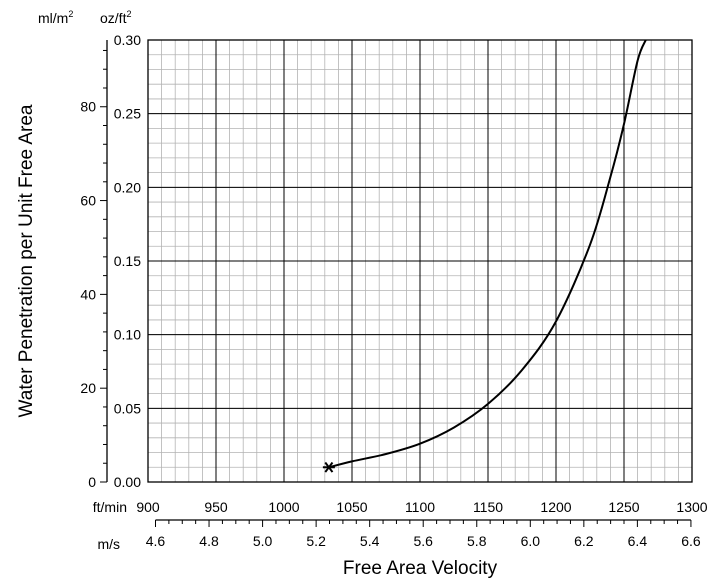 This screenshot has width=726, height=585. What do you see at coordinates (555, 507) in the screenshot?
I see `x-tick-label: 1200` at bounding box center [555, 507].